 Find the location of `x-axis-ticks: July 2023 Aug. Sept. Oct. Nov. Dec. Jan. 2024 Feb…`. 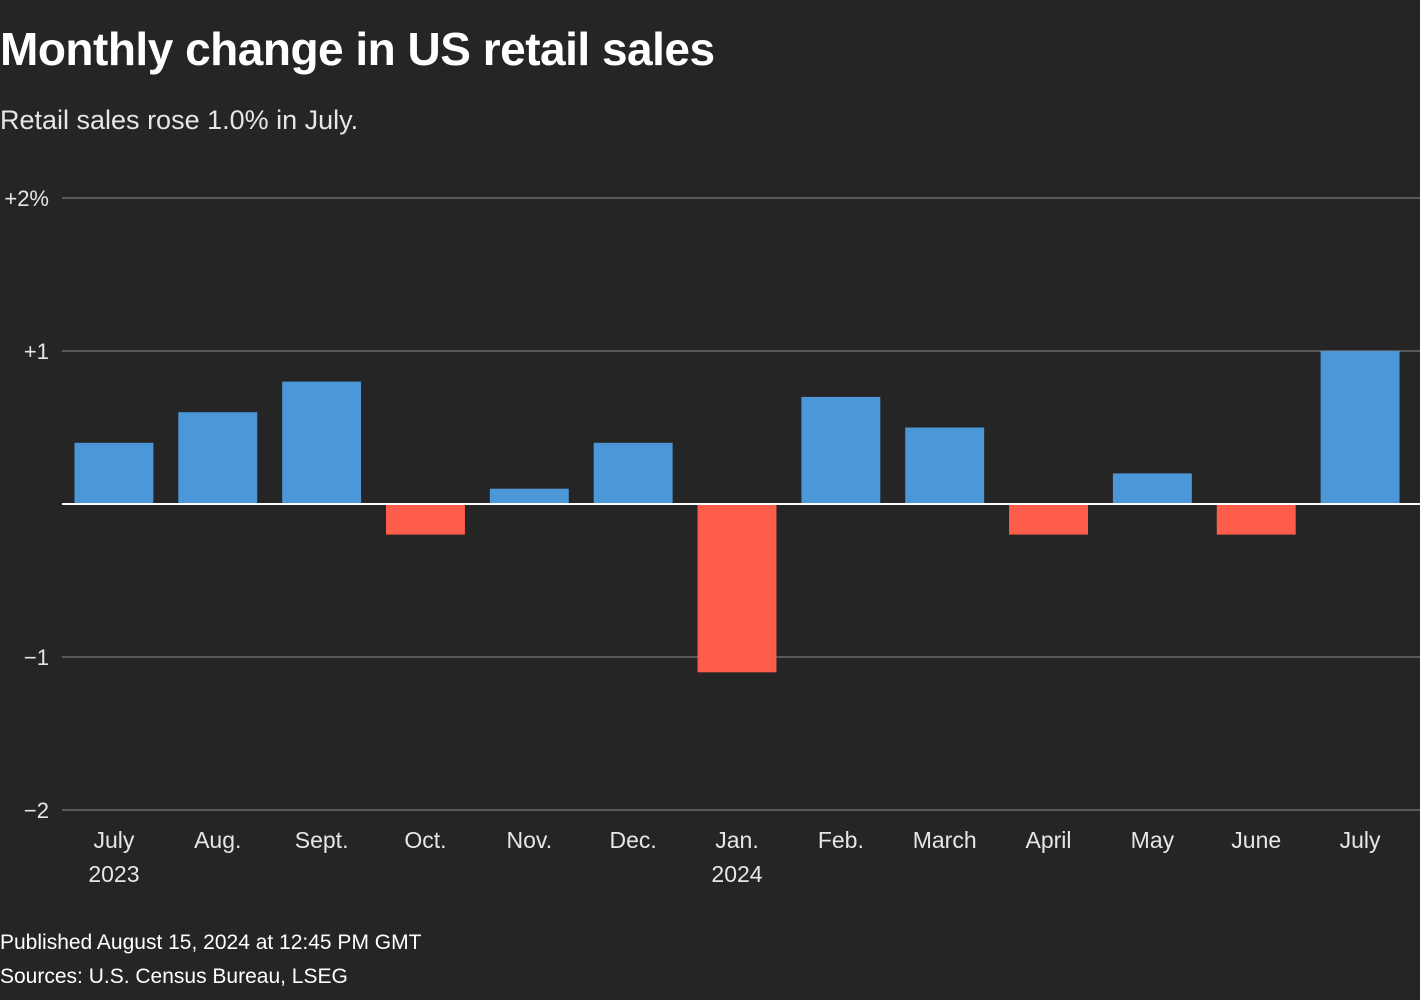

x-axis-ticks: July 2023 Aug. Sept. Oct. Nov. Dec. Jan. 2024 Feb… is located at coordinates (734, 857).